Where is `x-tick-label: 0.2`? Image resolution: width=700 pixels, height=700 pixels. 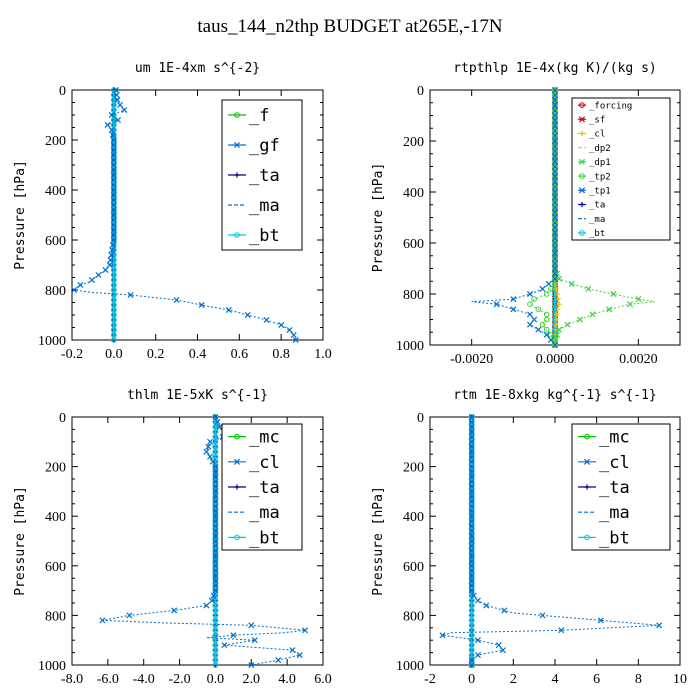
x-tick-label: 0.2 is located at coordinates (156, 354).